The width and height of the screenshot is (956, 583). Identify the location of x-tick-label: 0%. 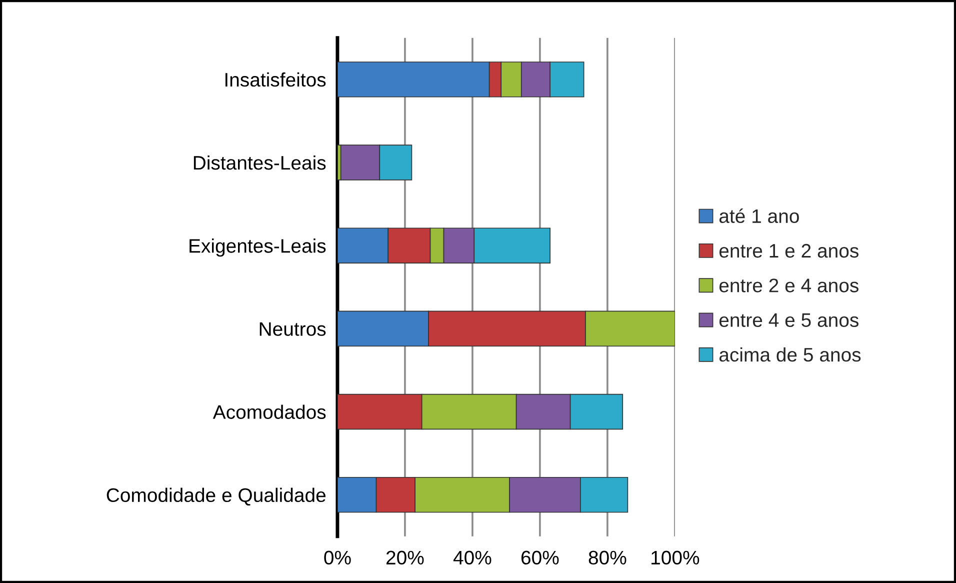
(337, 557).